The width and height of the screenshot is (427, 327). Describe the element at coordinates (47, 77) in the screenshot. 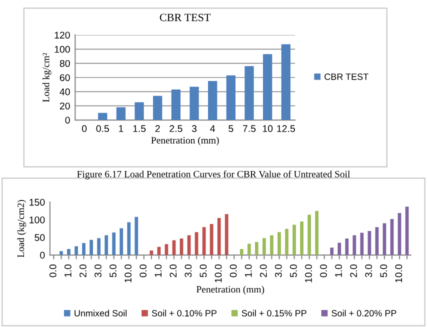

I see `y-axis-title: Load kg/cm²` at that location.